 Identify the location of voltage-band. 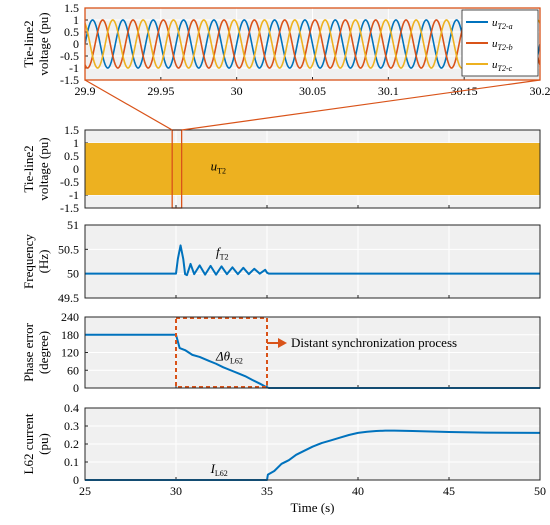
(312, 169).